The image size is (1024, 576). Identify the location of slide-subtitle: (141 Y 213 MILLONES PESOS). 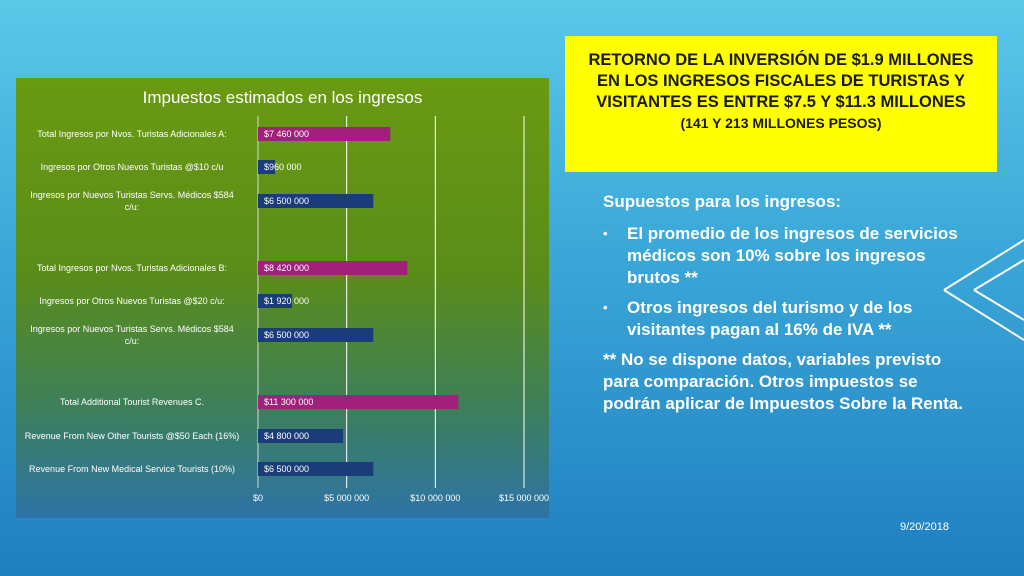
(781, 123).